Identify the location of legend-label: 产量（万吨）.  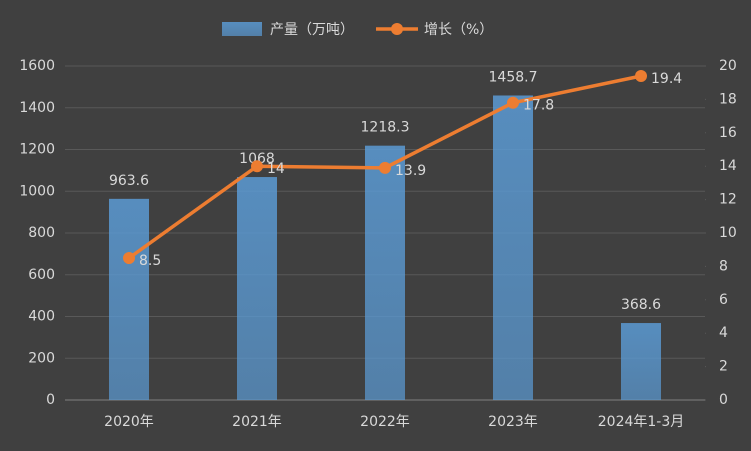
(312, 30).